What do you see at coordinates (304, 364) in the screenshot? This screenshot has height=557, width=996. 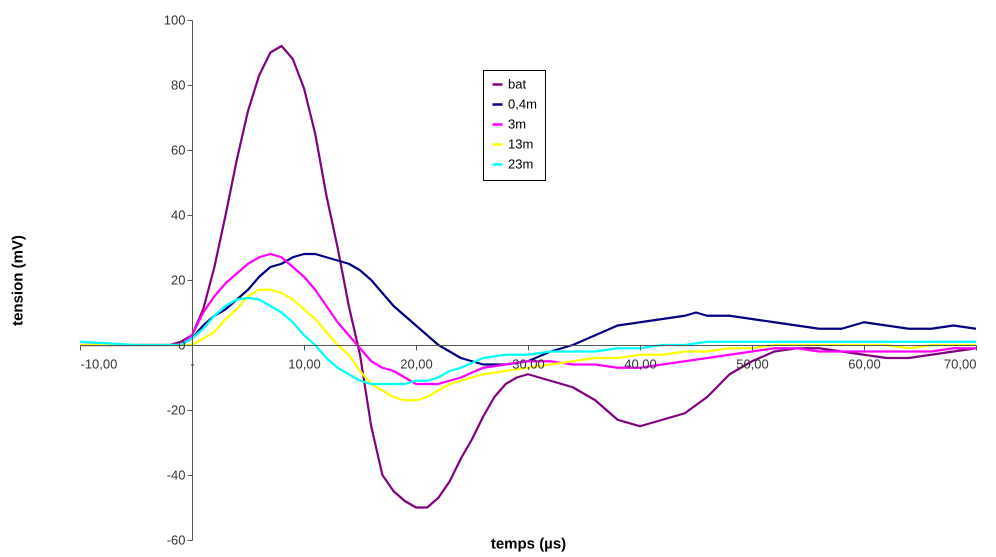 I see `x-tick-label: 10,00` at bounding box center [304, 364].